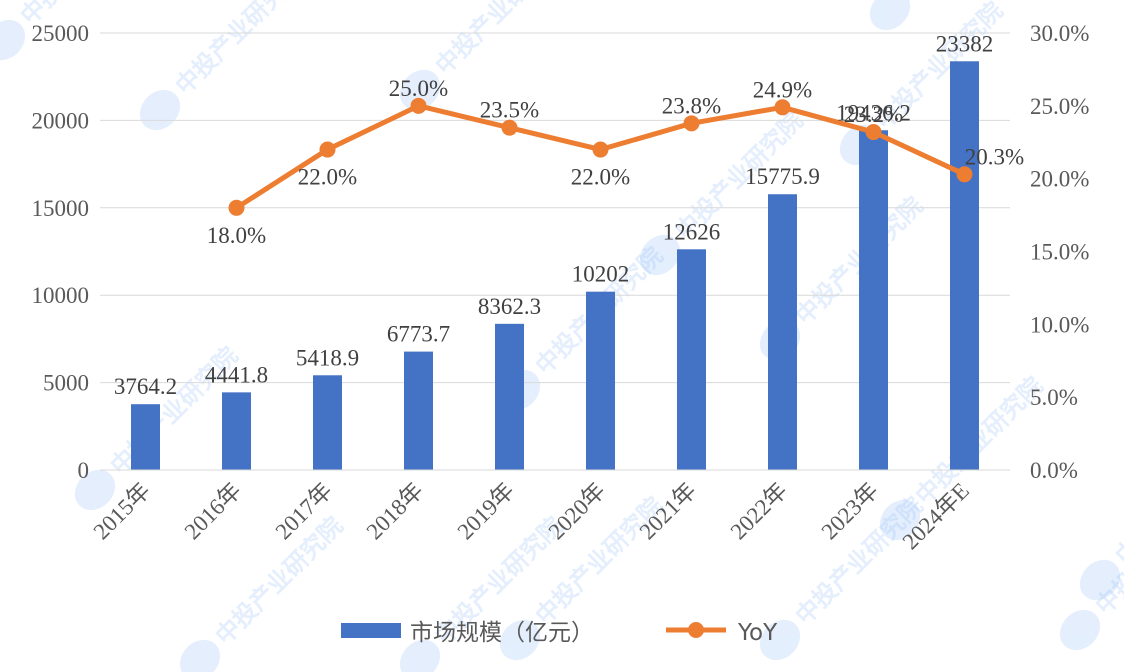  I want to click on yoy-value-label: 24.9%, so click(782, 89).